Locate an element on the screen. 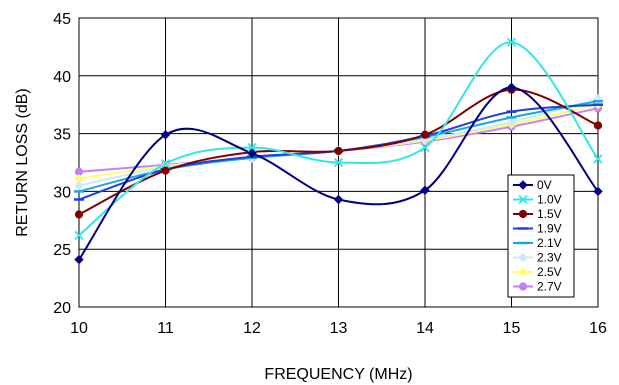 This screenshot has width=619, height=385. x-tick-label: 14 is located at coordinates (425, 328).